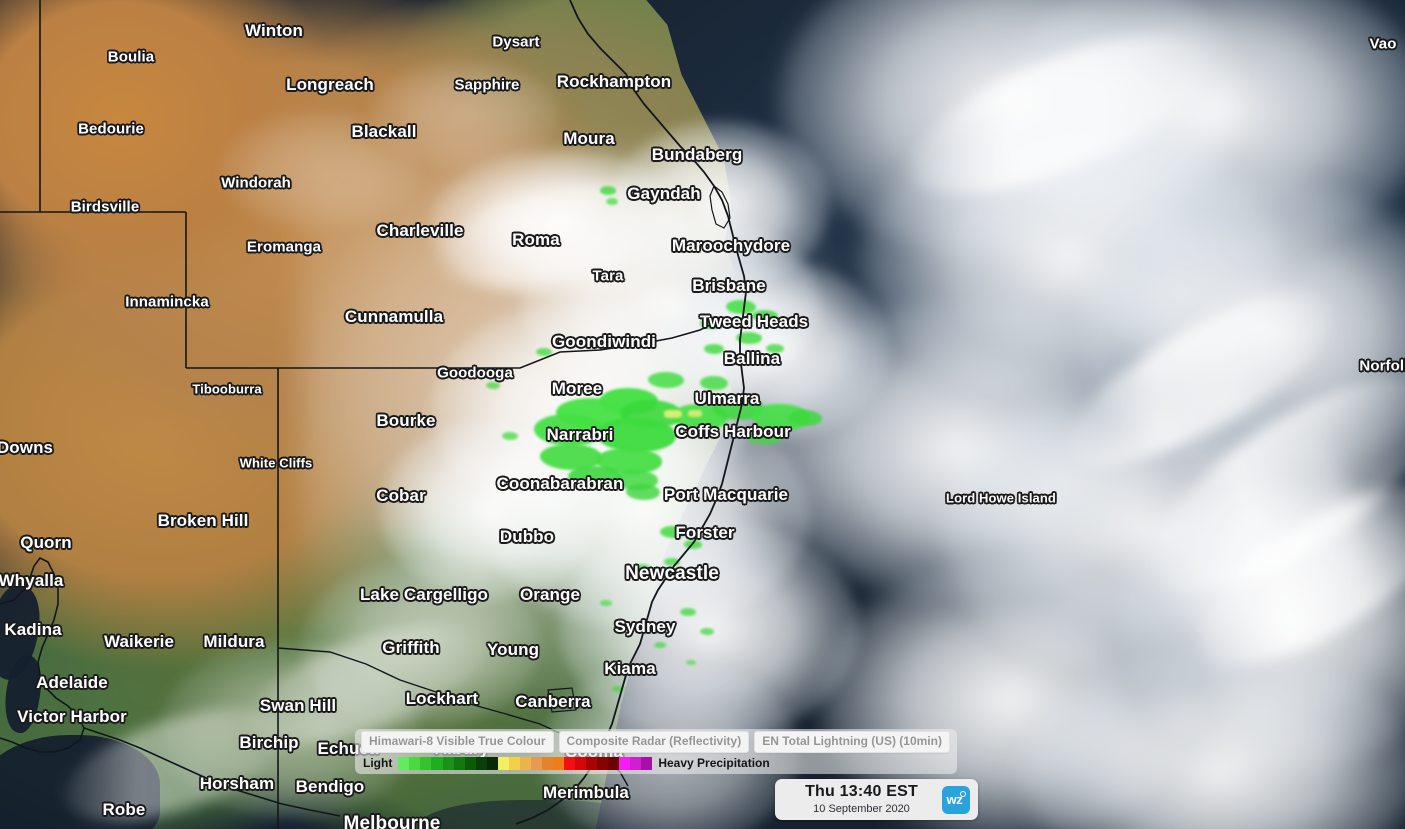 Image resolution: width=1405 pixels, height=829 pixels. I want to click on city-label: Lord Howe Island, so click(1001, 498).